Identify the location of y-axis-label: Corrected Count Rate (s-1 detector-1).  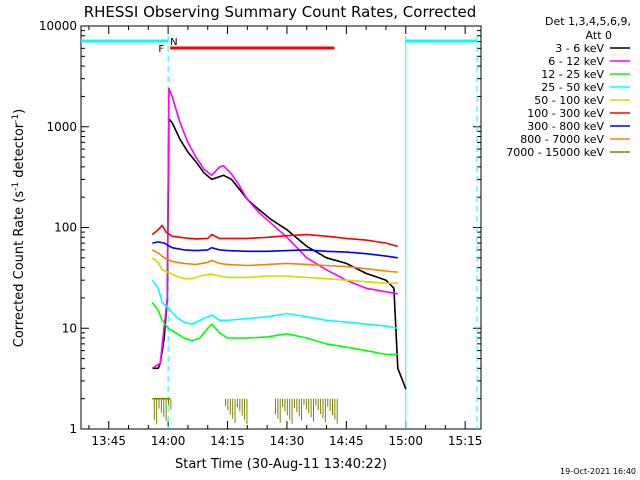
(19, 228).